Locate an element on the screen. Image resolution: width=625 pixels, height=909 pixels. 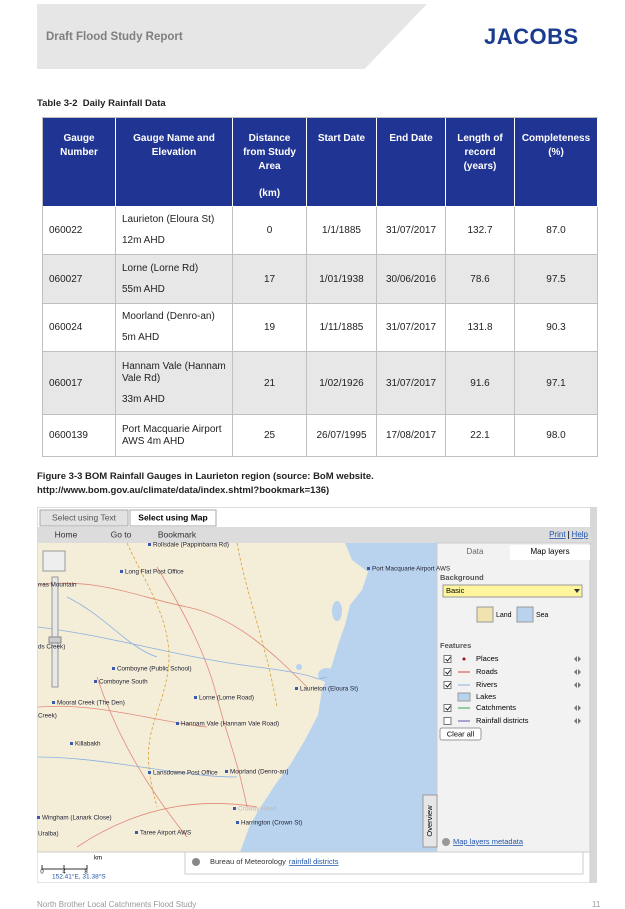
header-cell: Length of record (years) is located at coordinates (480, 162).